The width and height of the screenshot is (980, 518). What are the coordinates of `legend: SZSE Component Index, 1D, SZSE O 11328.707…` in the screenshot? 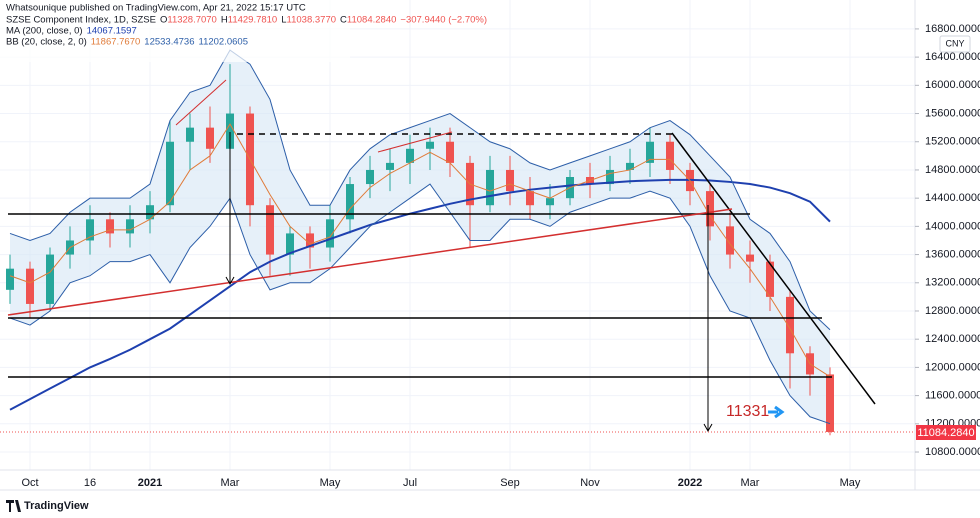 It's located at (246, 31).